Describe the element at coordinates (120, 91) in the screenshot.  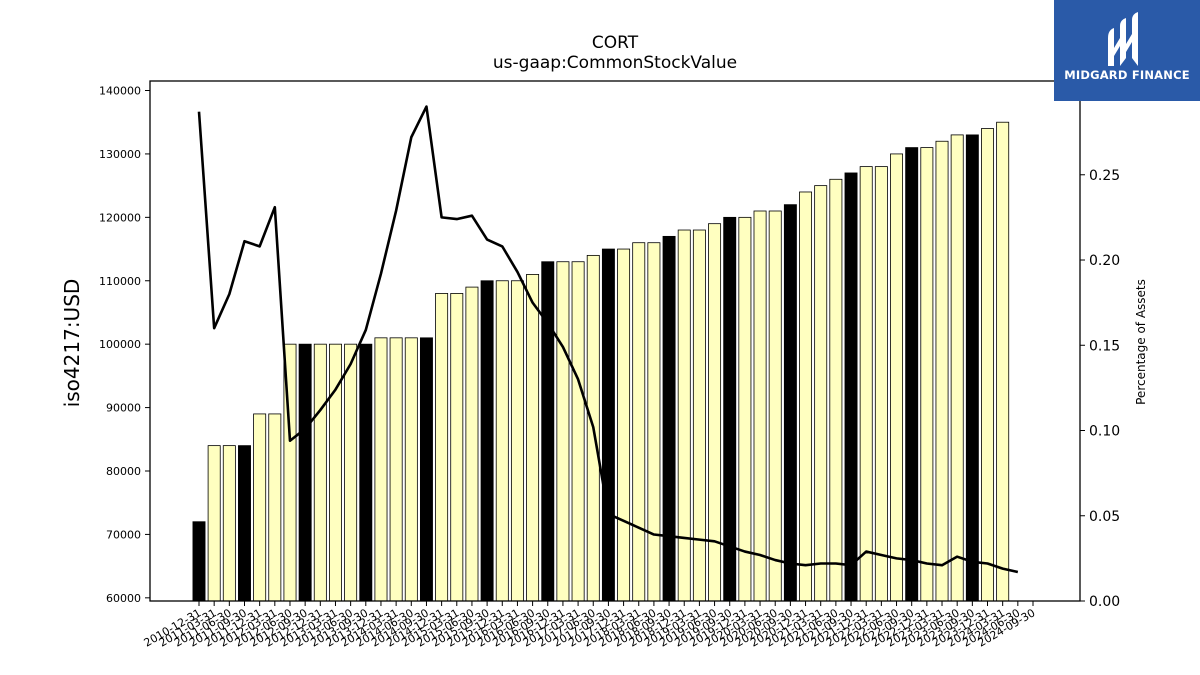
I see `y-tick-label: 140000` at that location.